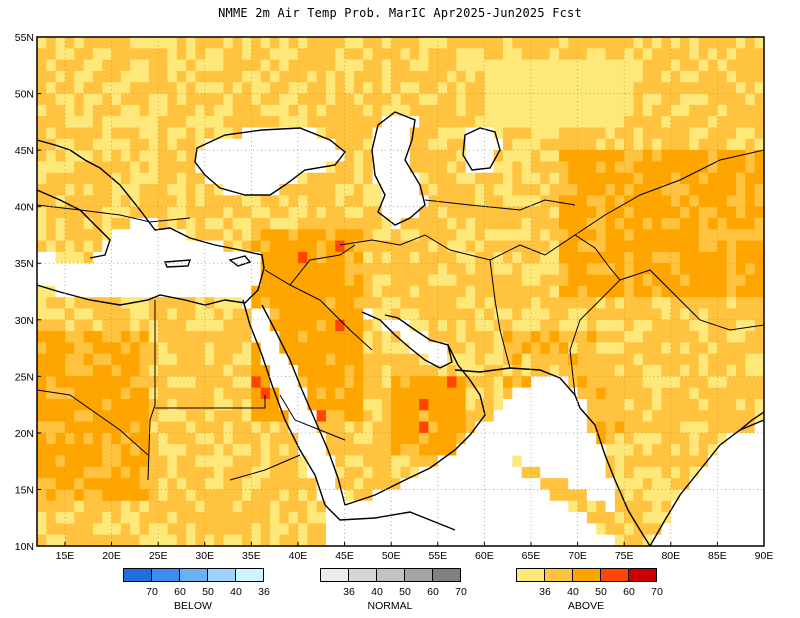 This screenshot has height=618, width=800. What do you see at coordinates (393, 590) in the screenshot?
I see `legend-normal: 36 40 50 60 70 NORMAL` at bounding box center [393, 590].